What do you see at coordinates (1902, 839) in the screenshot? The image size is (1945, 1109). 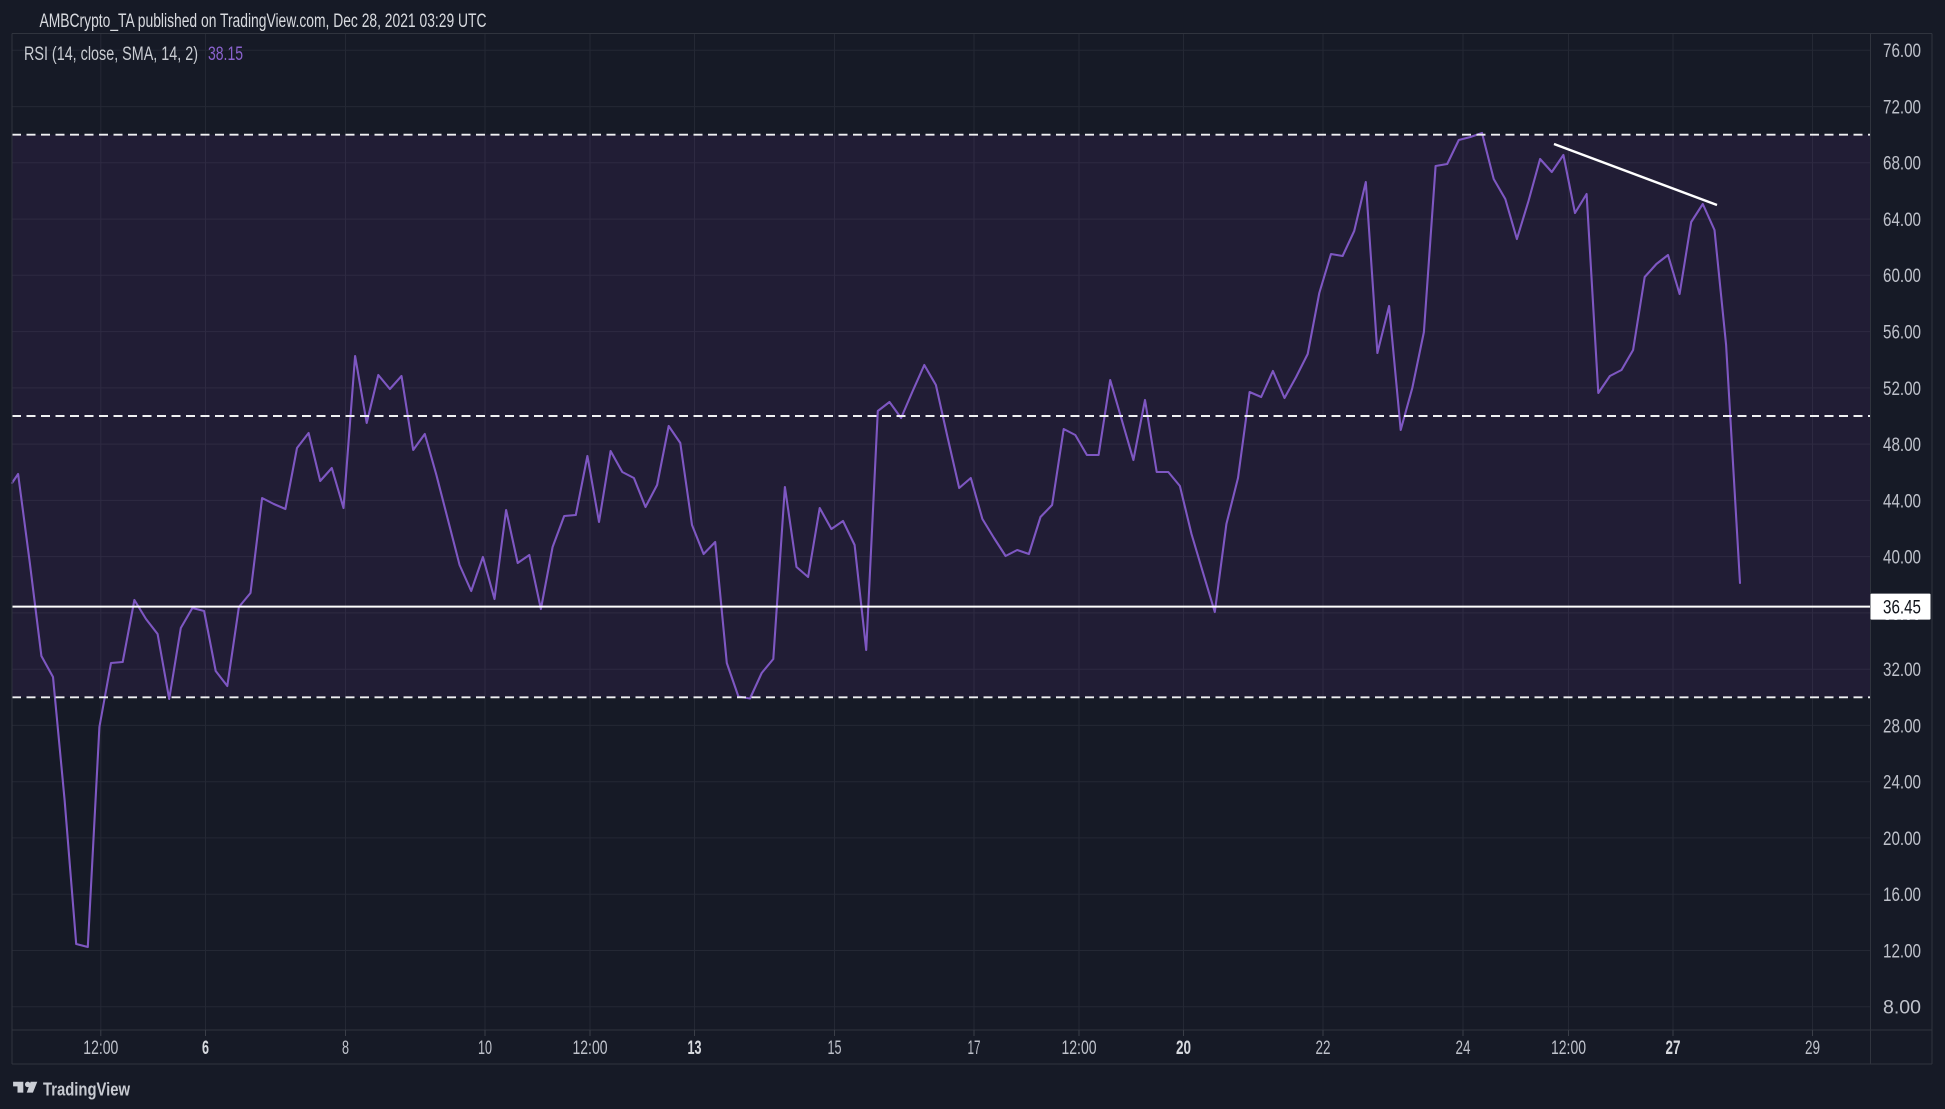 I see `svg-text: 20.00` at bounding box center [1902, 839].